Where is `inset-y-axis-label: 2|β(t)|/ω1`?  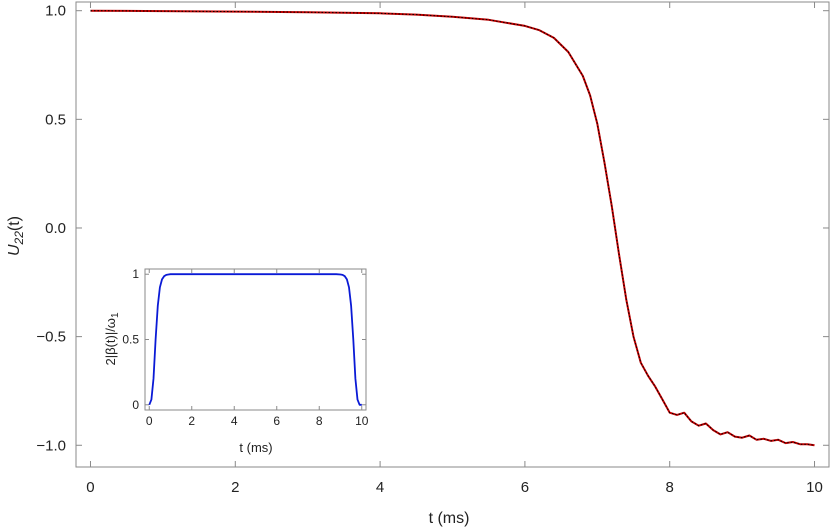 inset-y-axis-label: 2|β(t)|/ω1 is located at coordinates (112, 339).